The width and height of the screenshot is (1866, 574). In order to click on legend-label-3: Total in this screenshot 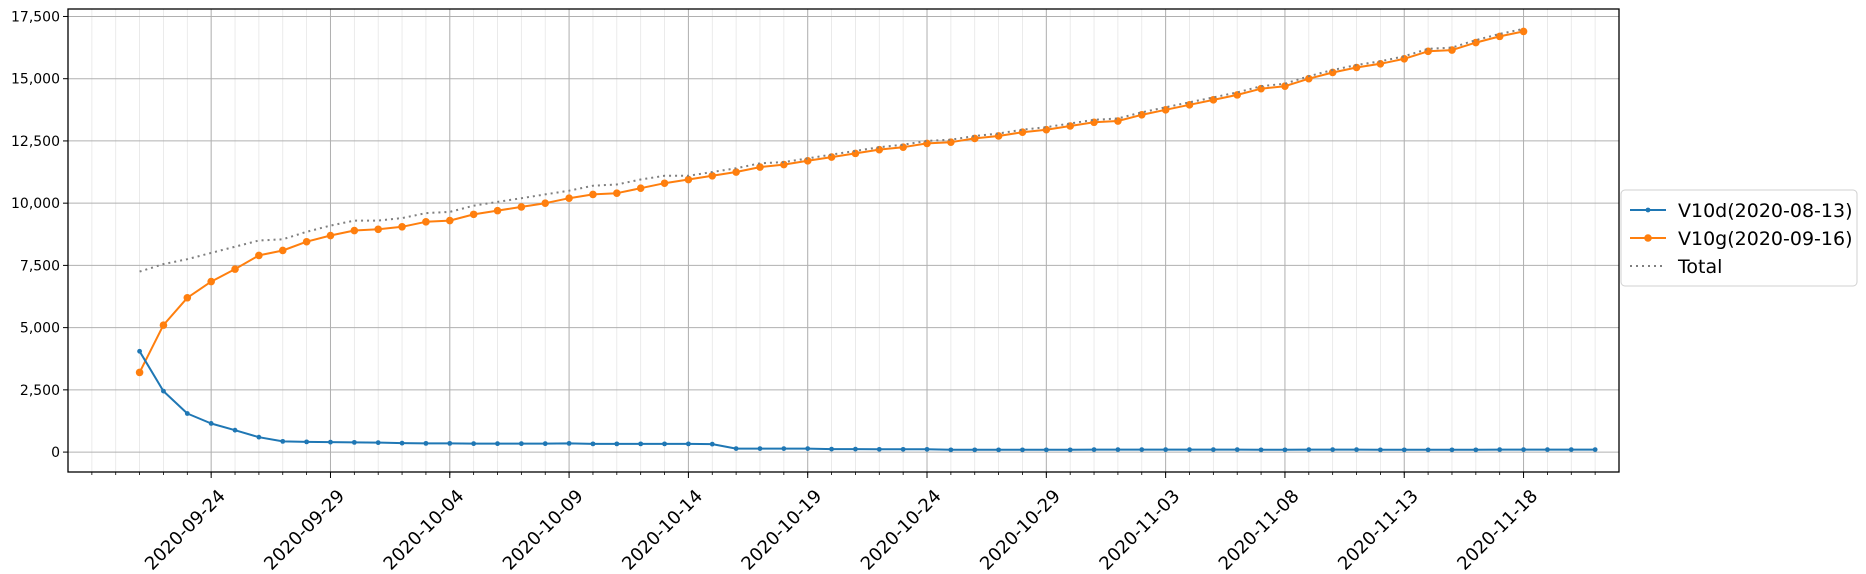, I will do `click(1699, 267)`.